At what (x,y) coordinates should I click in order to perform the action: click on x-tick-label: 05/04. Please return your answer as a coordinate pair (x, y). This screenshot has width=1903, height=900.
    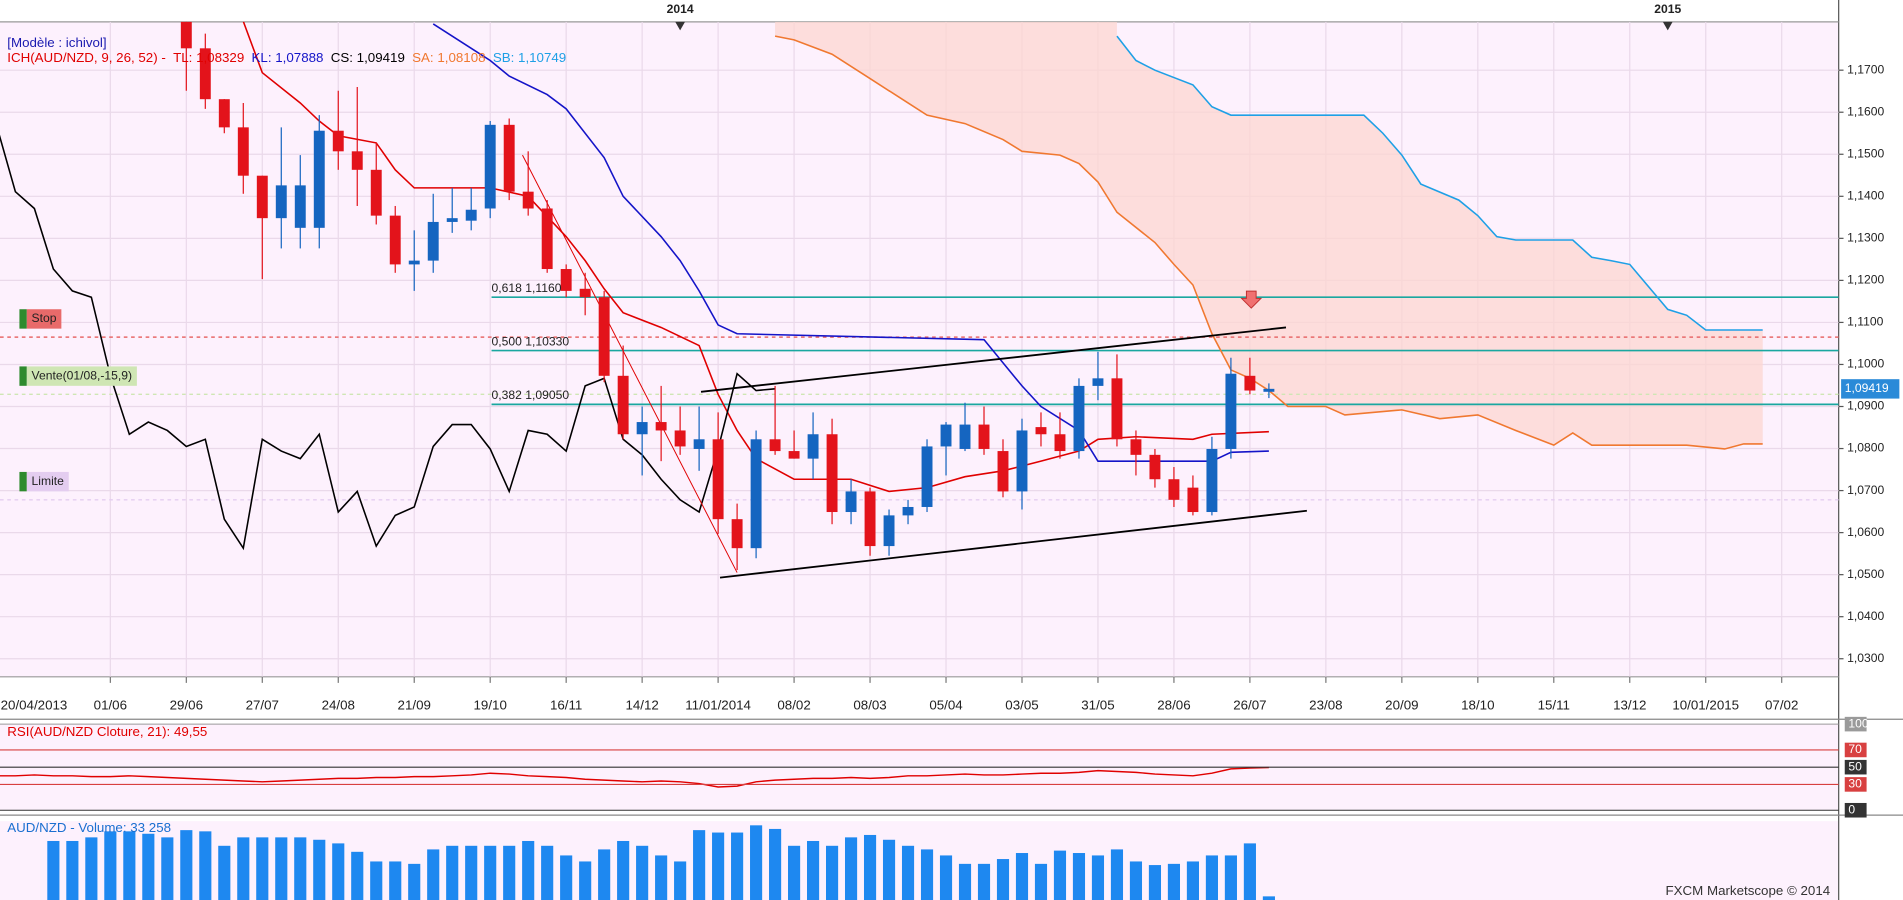
    Looking at the image, I should click on (946, 704).